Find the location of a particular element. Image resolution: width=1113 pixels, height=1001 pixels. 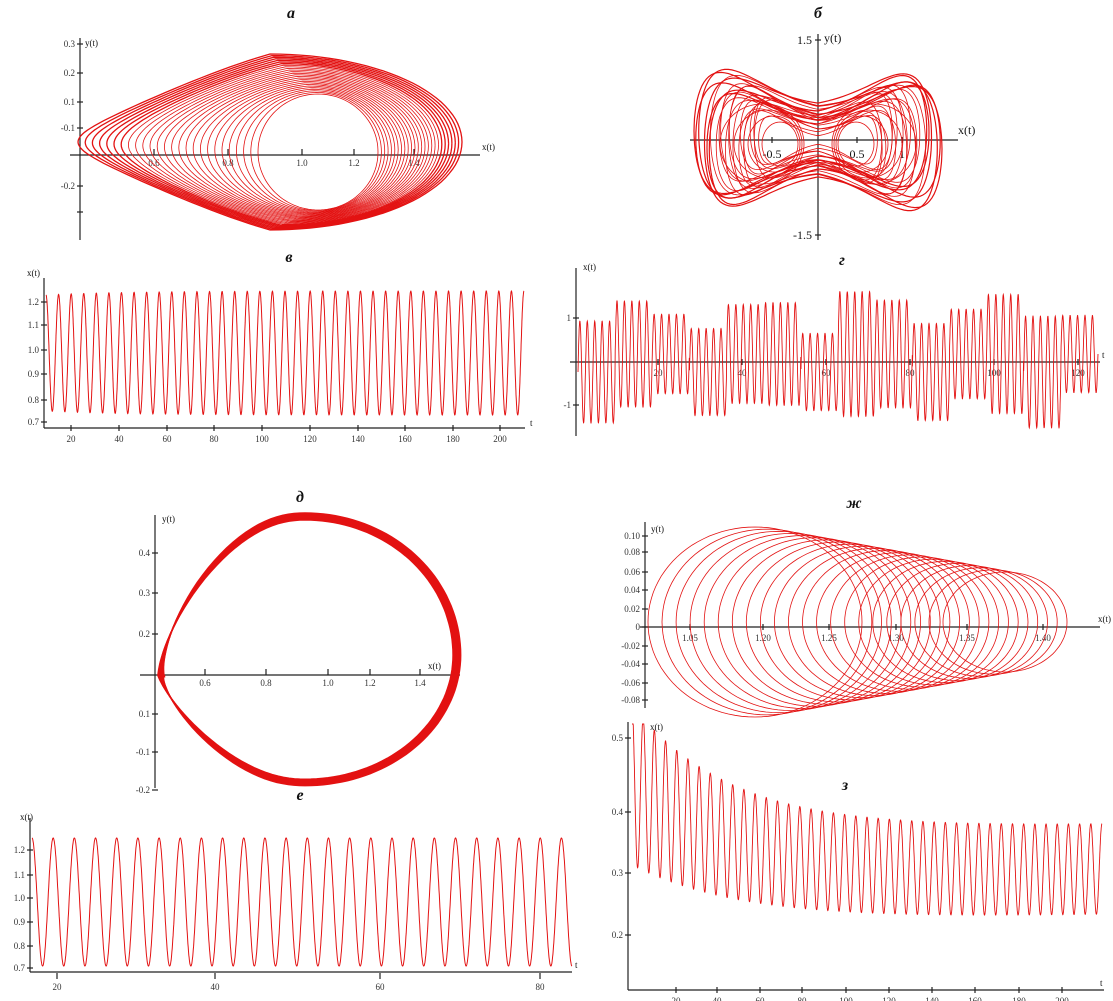

y-tick-label: -1 is located at coordinates (568, 405).